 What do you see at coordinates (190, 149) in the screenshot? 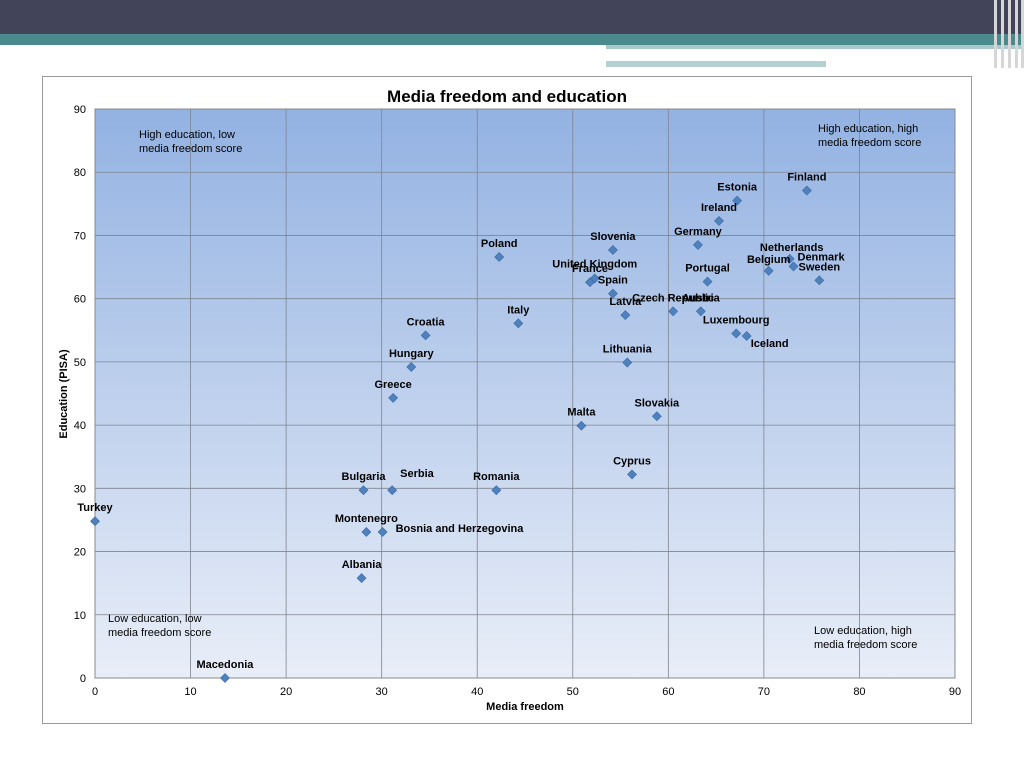
I see `note-top-left-line2: media freedom score` at bounding box center [190, 149].